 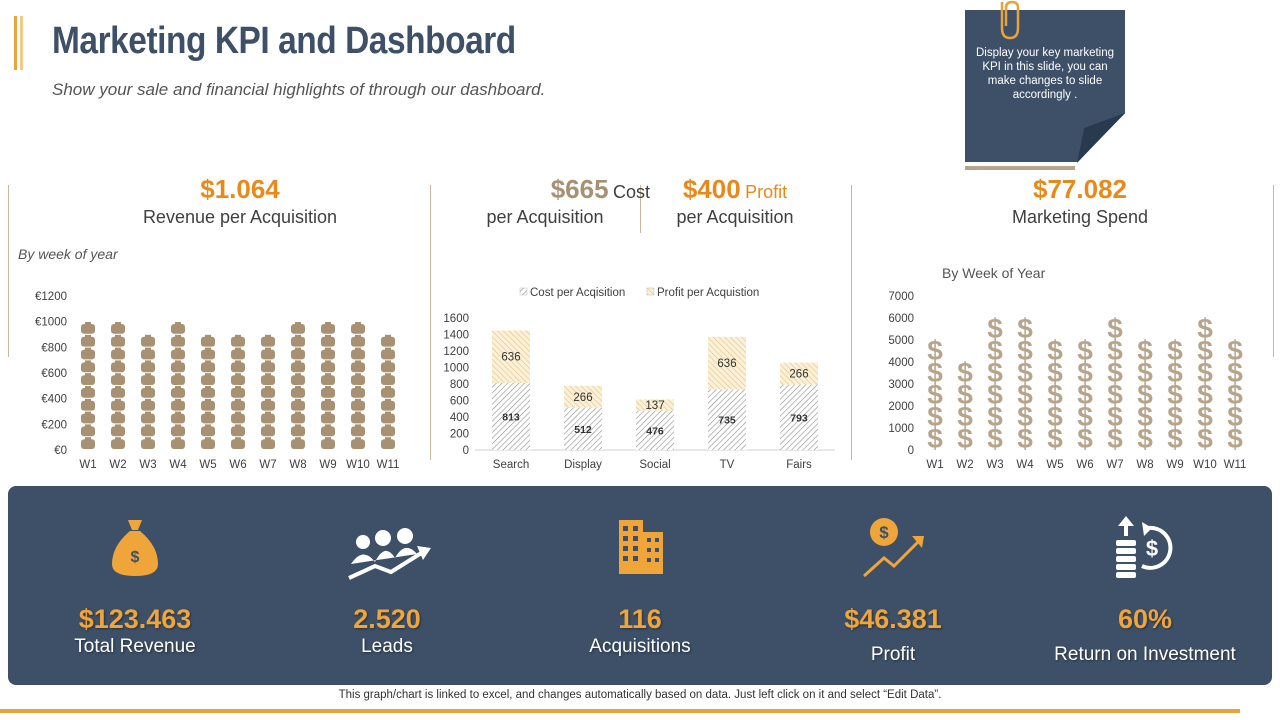 What do you see at coordinates (135, 619) in the screenshot?
I see `stat-total-revenue-value: $123.463` at bounding box center [135, 619].